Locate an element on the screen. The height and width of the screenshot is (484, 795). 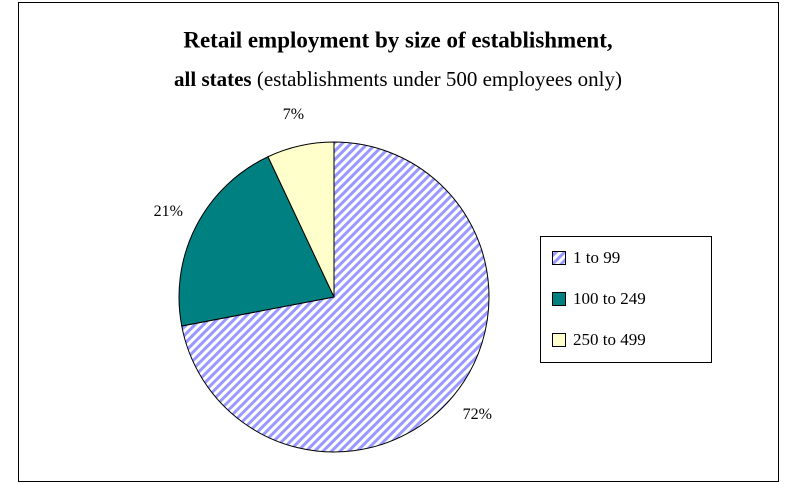
legend-label: 250 to 499 is located at coordinates (609, 339).